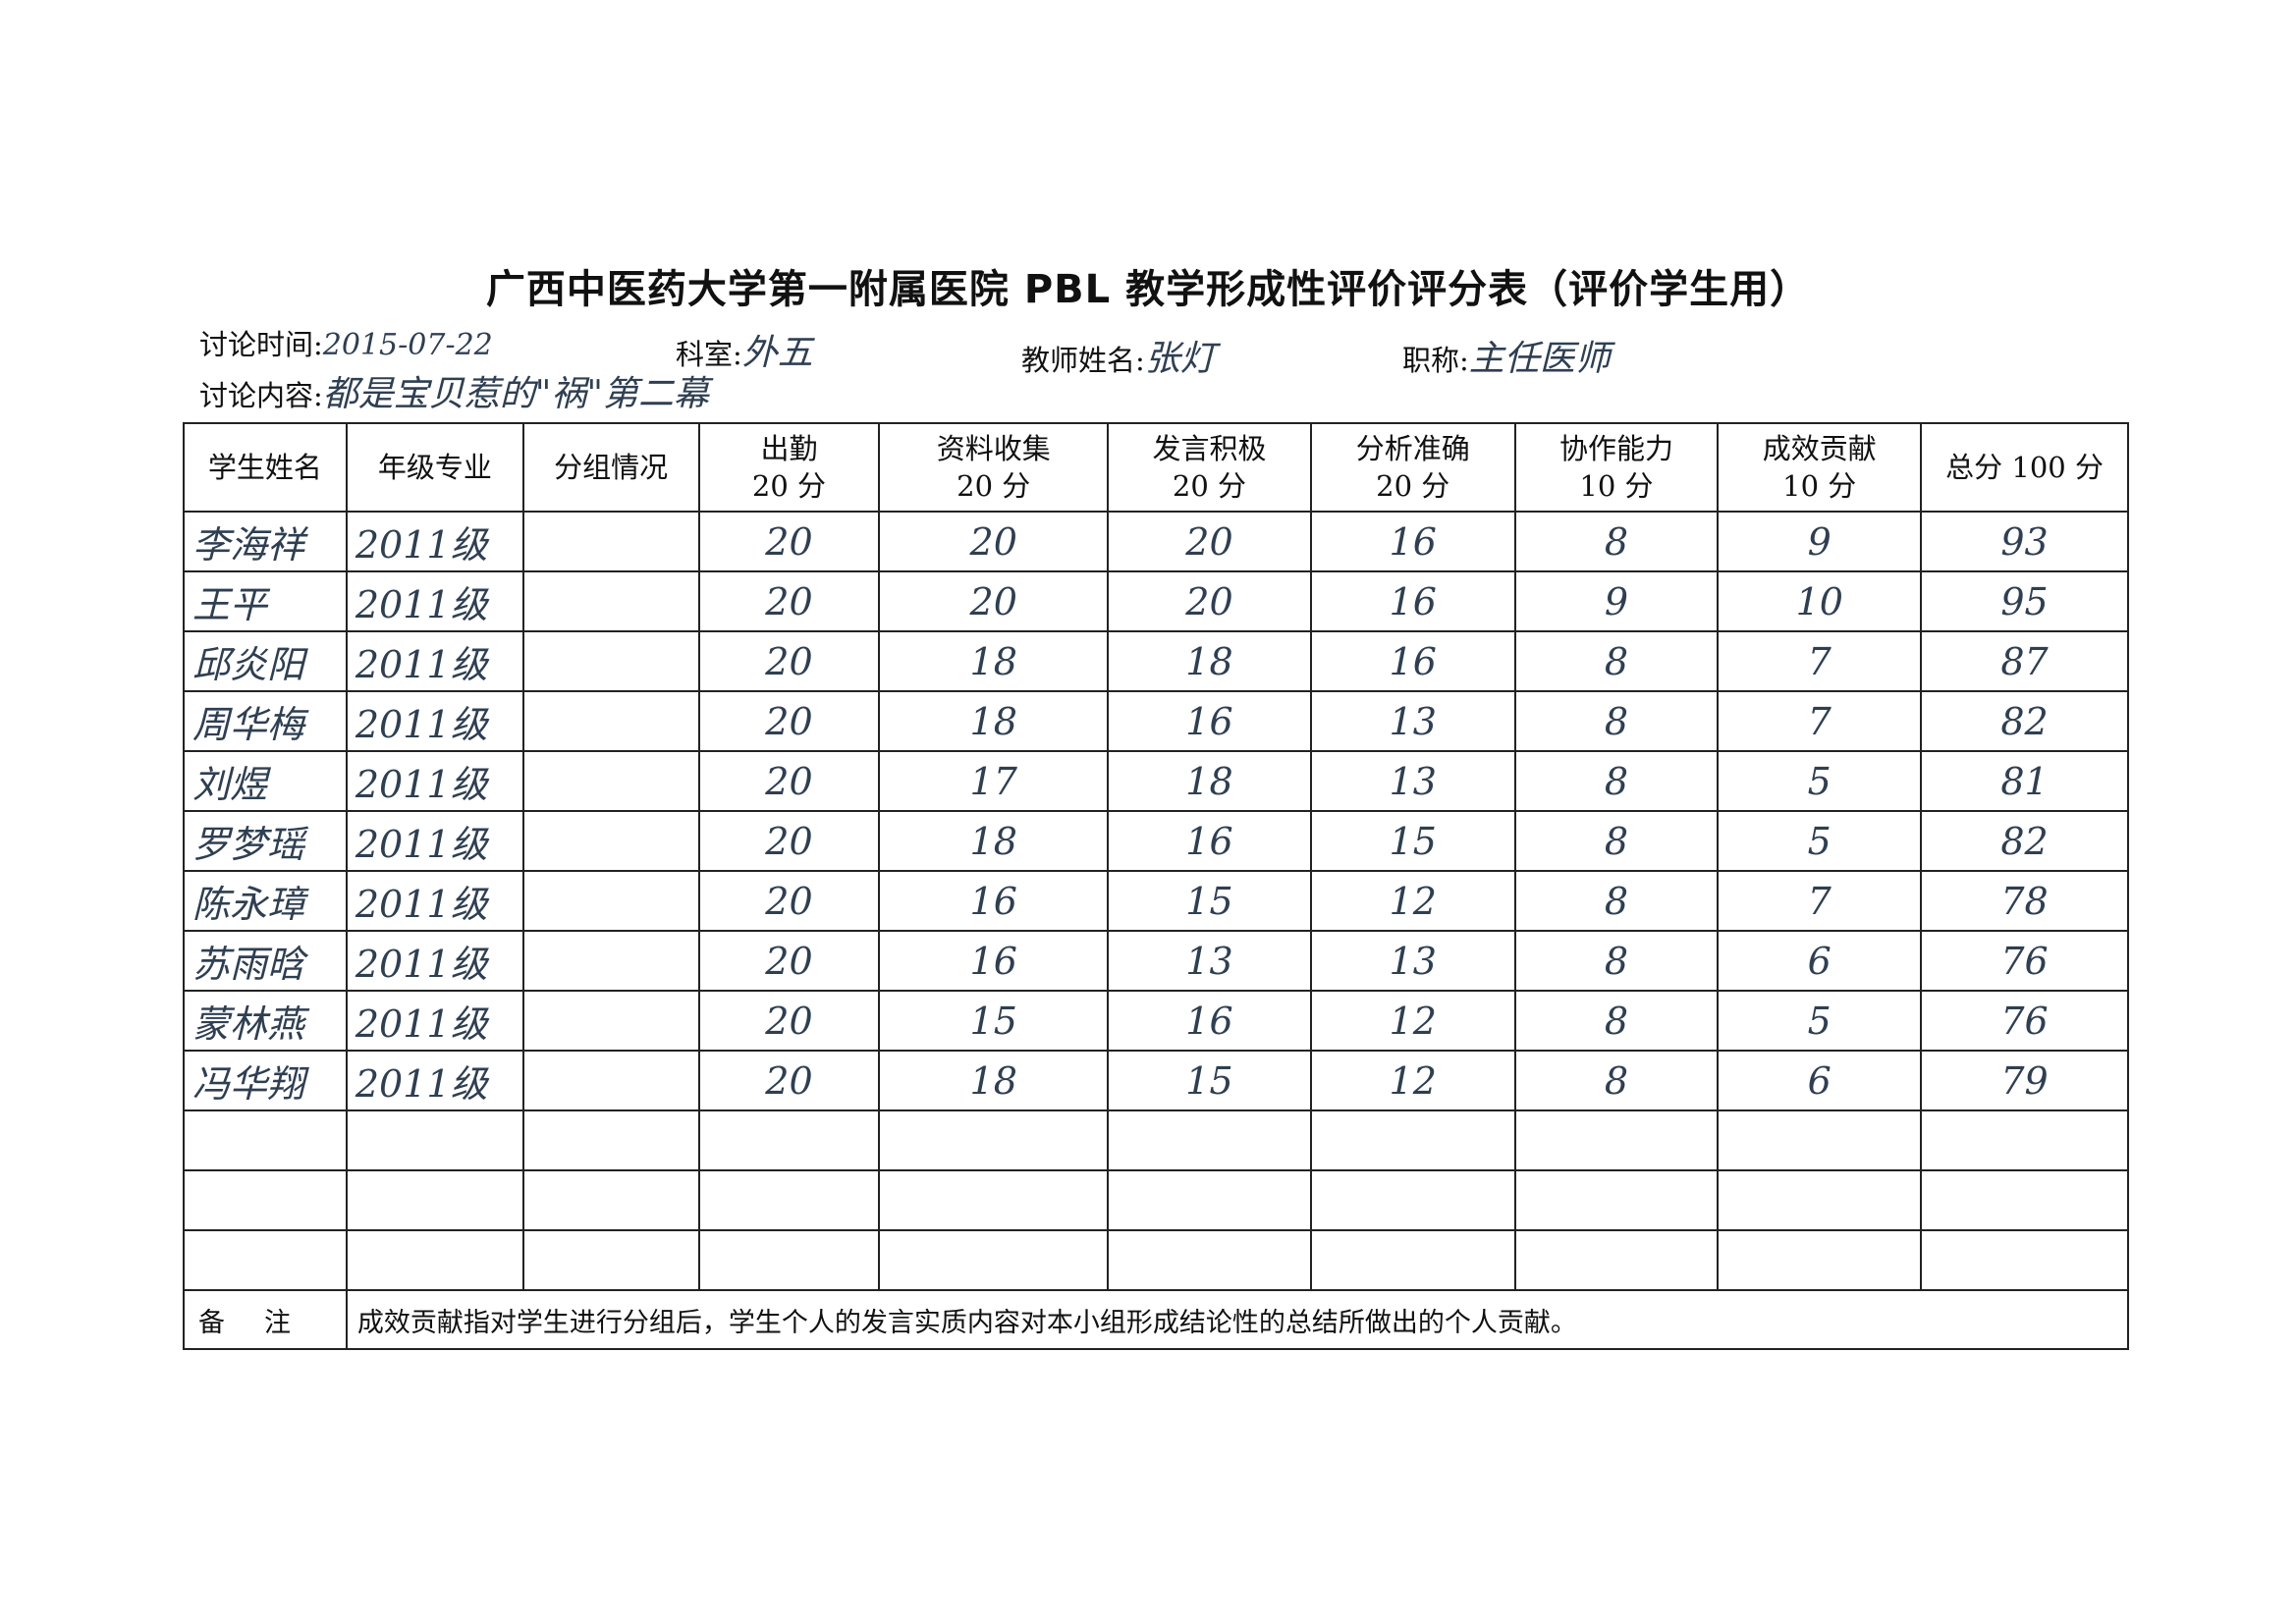 Image resolution: width=2296 pixels, height=1623 pixels. Describe the element at coordinates (1539, 359) in the screenshot. I see `rank-value: 主任医师` at that location.